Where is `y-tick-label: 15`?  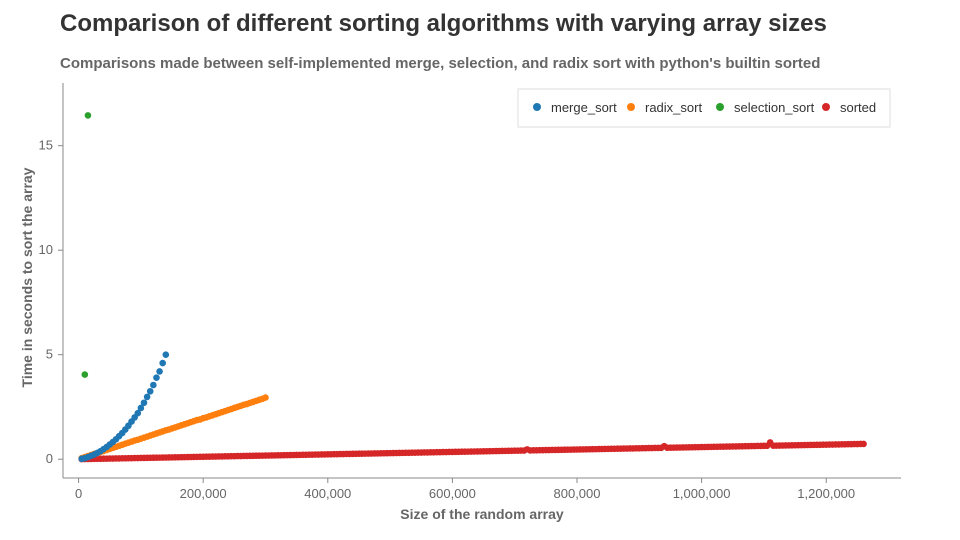
y-tick-label: 15 is located at coordinates (46, 145).